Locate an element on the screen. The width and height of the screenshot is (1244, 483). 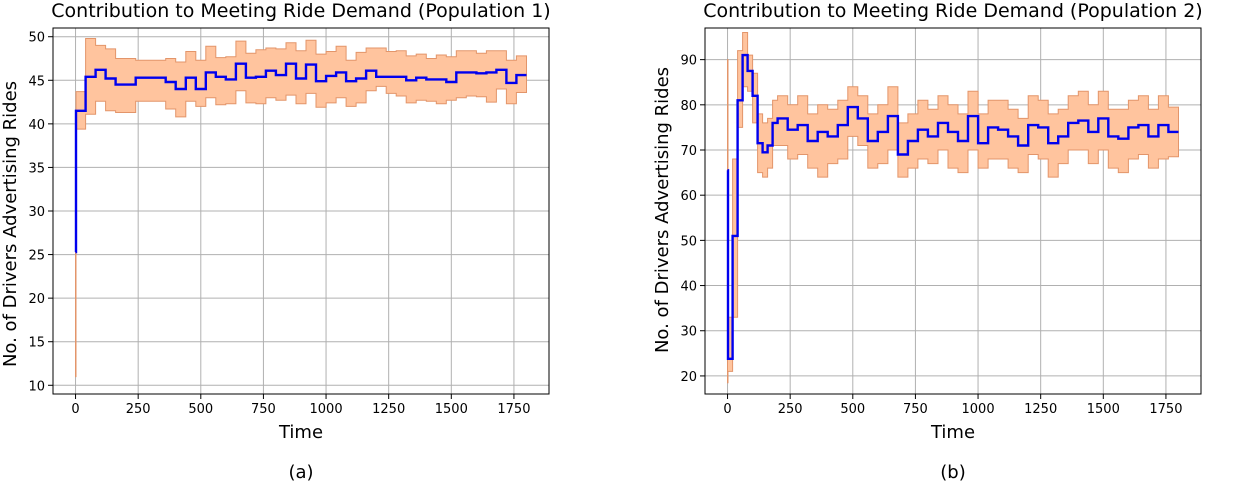
mean-series-line is located at coordinates (300, 158).